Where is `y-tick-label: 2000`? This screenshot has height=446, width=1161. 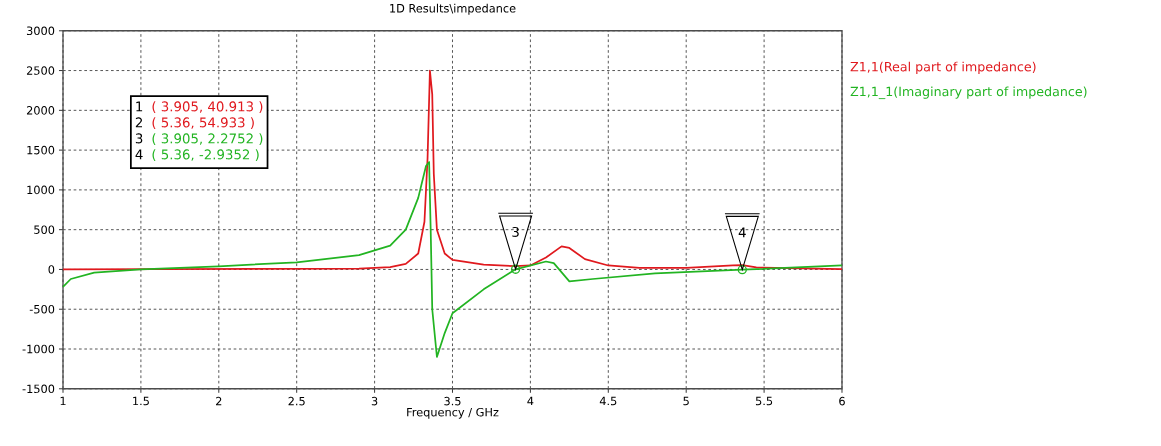
y-tick-label: 2000 is located at coordinates (40, 110).